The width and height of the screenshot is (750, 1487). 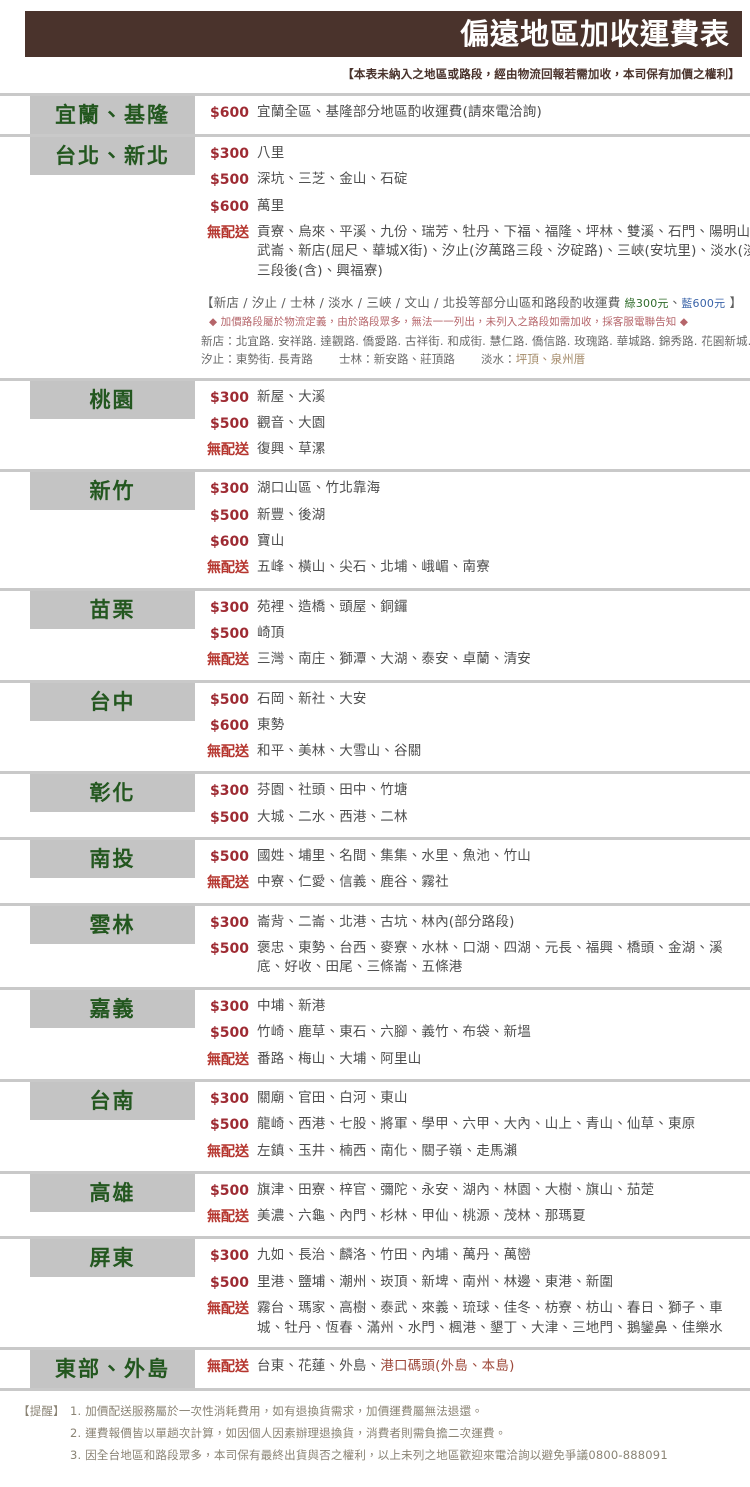 What do you see at coordinates (473, 516) in the screenshot?
I see `fee-line: $500 新豐、後湖` at bounding box center [473, 516].